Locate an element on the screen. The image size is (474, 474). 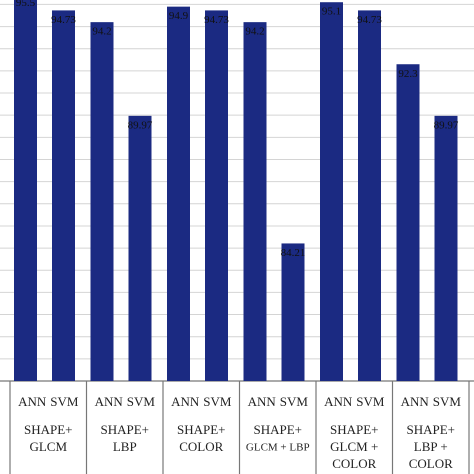
value-label: 94.9 is located at coordinates (179, 16).